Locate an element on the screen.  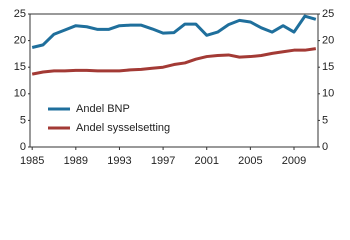
y-tick-label: 10 is located at coordinates (20, 94).